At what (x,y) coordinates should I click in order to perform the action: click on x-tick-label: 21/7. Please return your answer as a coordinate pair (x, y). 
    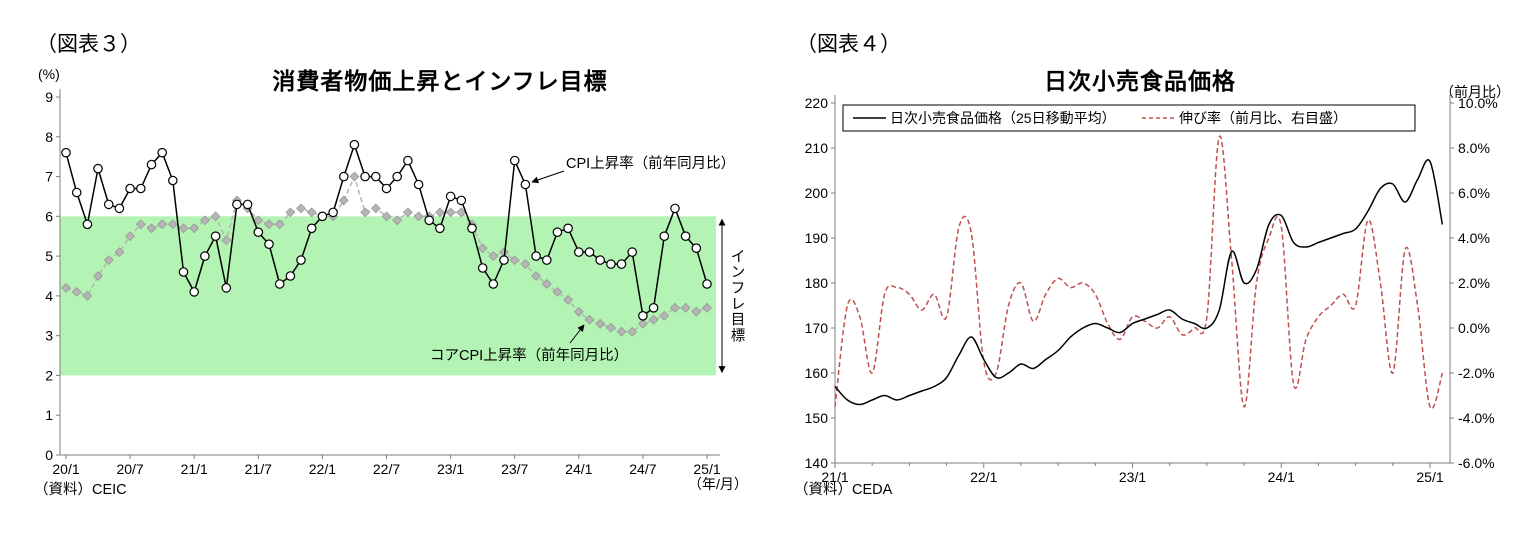
    Looking at the image, I should click on (258, 469).